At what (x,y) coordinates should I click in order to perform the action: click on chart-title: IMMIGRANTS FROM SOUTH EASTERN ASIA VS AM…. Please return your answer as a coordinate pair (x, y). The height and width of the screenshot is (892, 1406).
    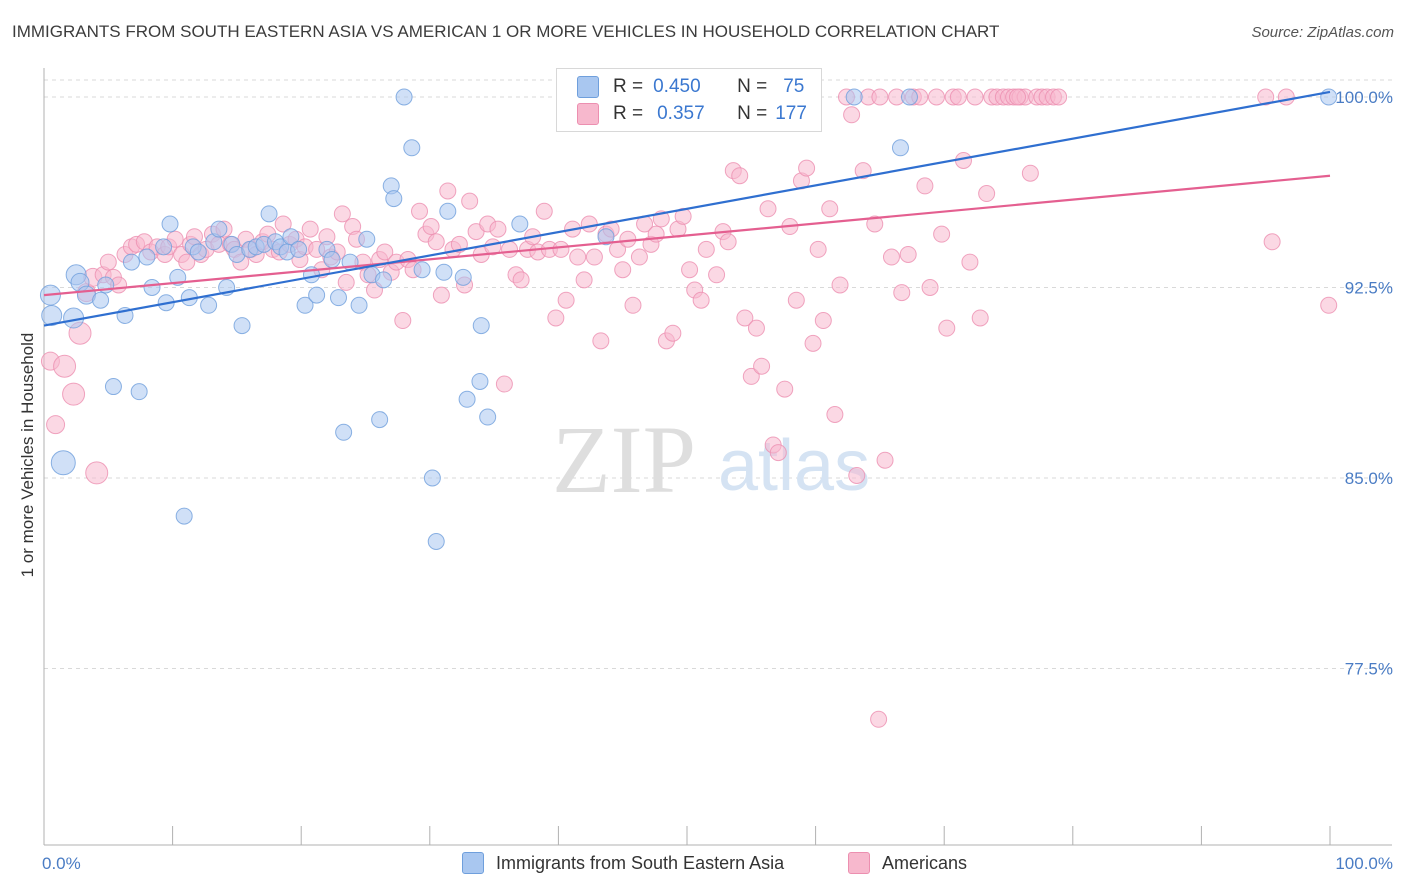
    Looking at the image, I should click on (506, 31).